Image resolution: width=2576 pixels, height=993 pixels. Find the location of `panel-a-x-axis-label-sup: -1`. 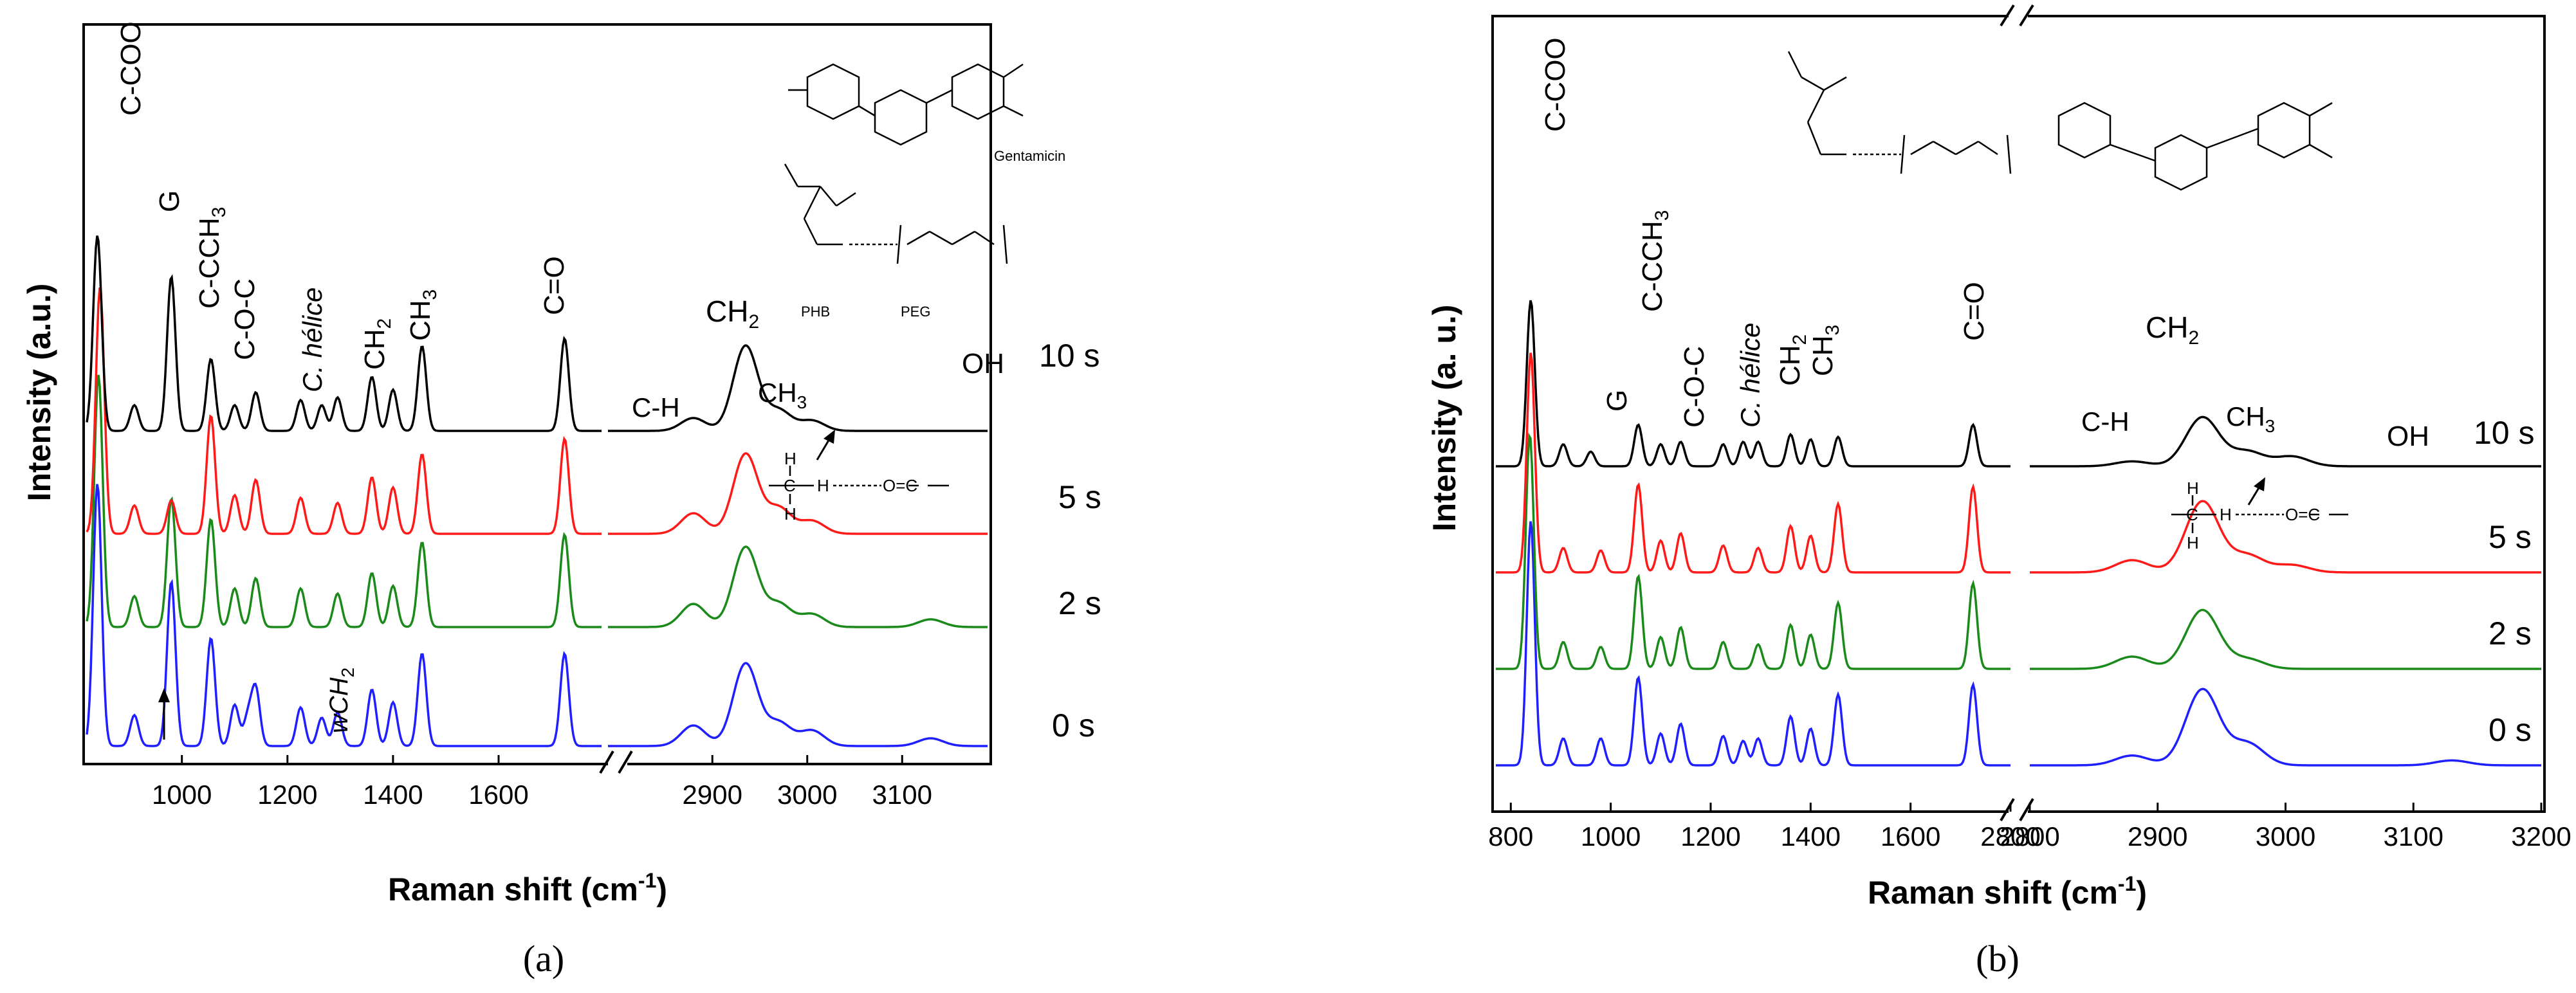

panel-a-x-axis-label-sup: -1 is located at coordinates (647, 880).